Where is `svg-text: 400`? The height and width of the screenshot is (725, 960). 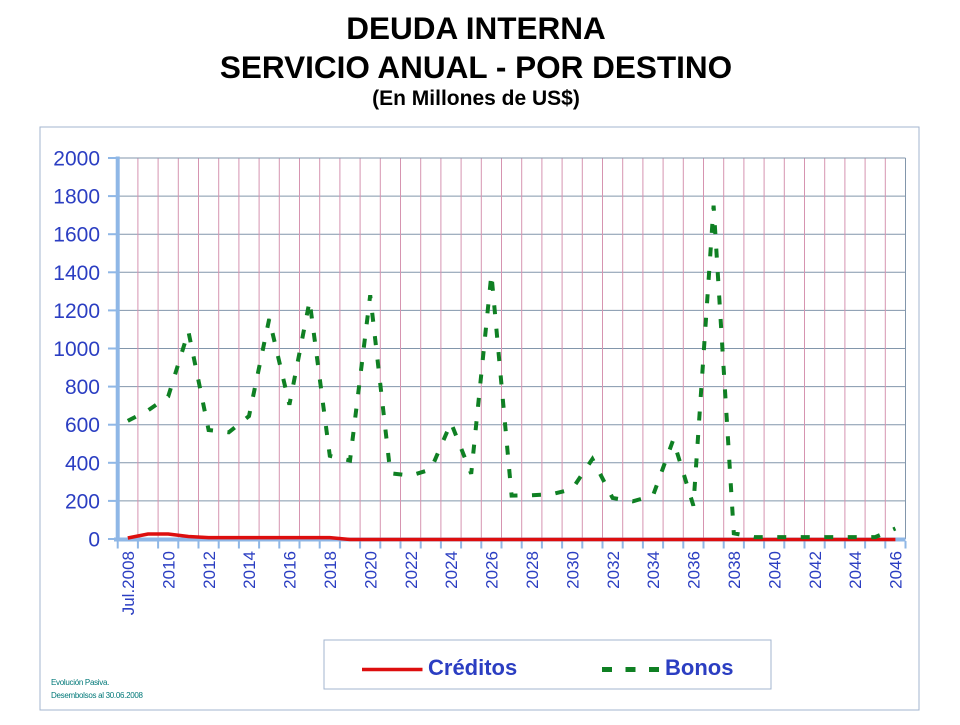
svg-text: 400 is located at coordinates (82, 463).